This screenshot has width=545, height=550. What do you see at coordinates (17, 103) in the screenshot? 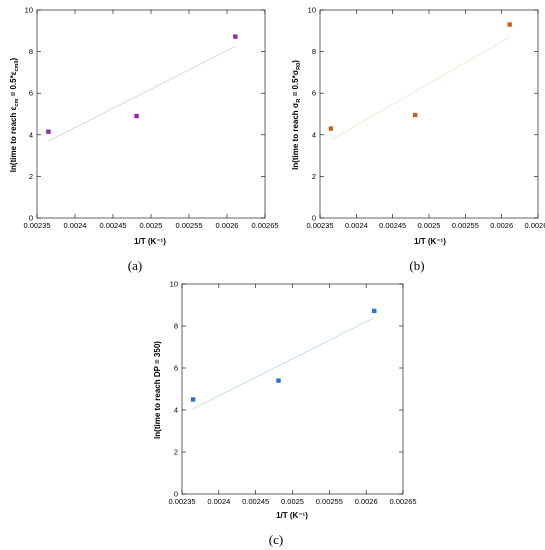
I see `y-axis-label-part: cm` at bounding box center [17, 103].